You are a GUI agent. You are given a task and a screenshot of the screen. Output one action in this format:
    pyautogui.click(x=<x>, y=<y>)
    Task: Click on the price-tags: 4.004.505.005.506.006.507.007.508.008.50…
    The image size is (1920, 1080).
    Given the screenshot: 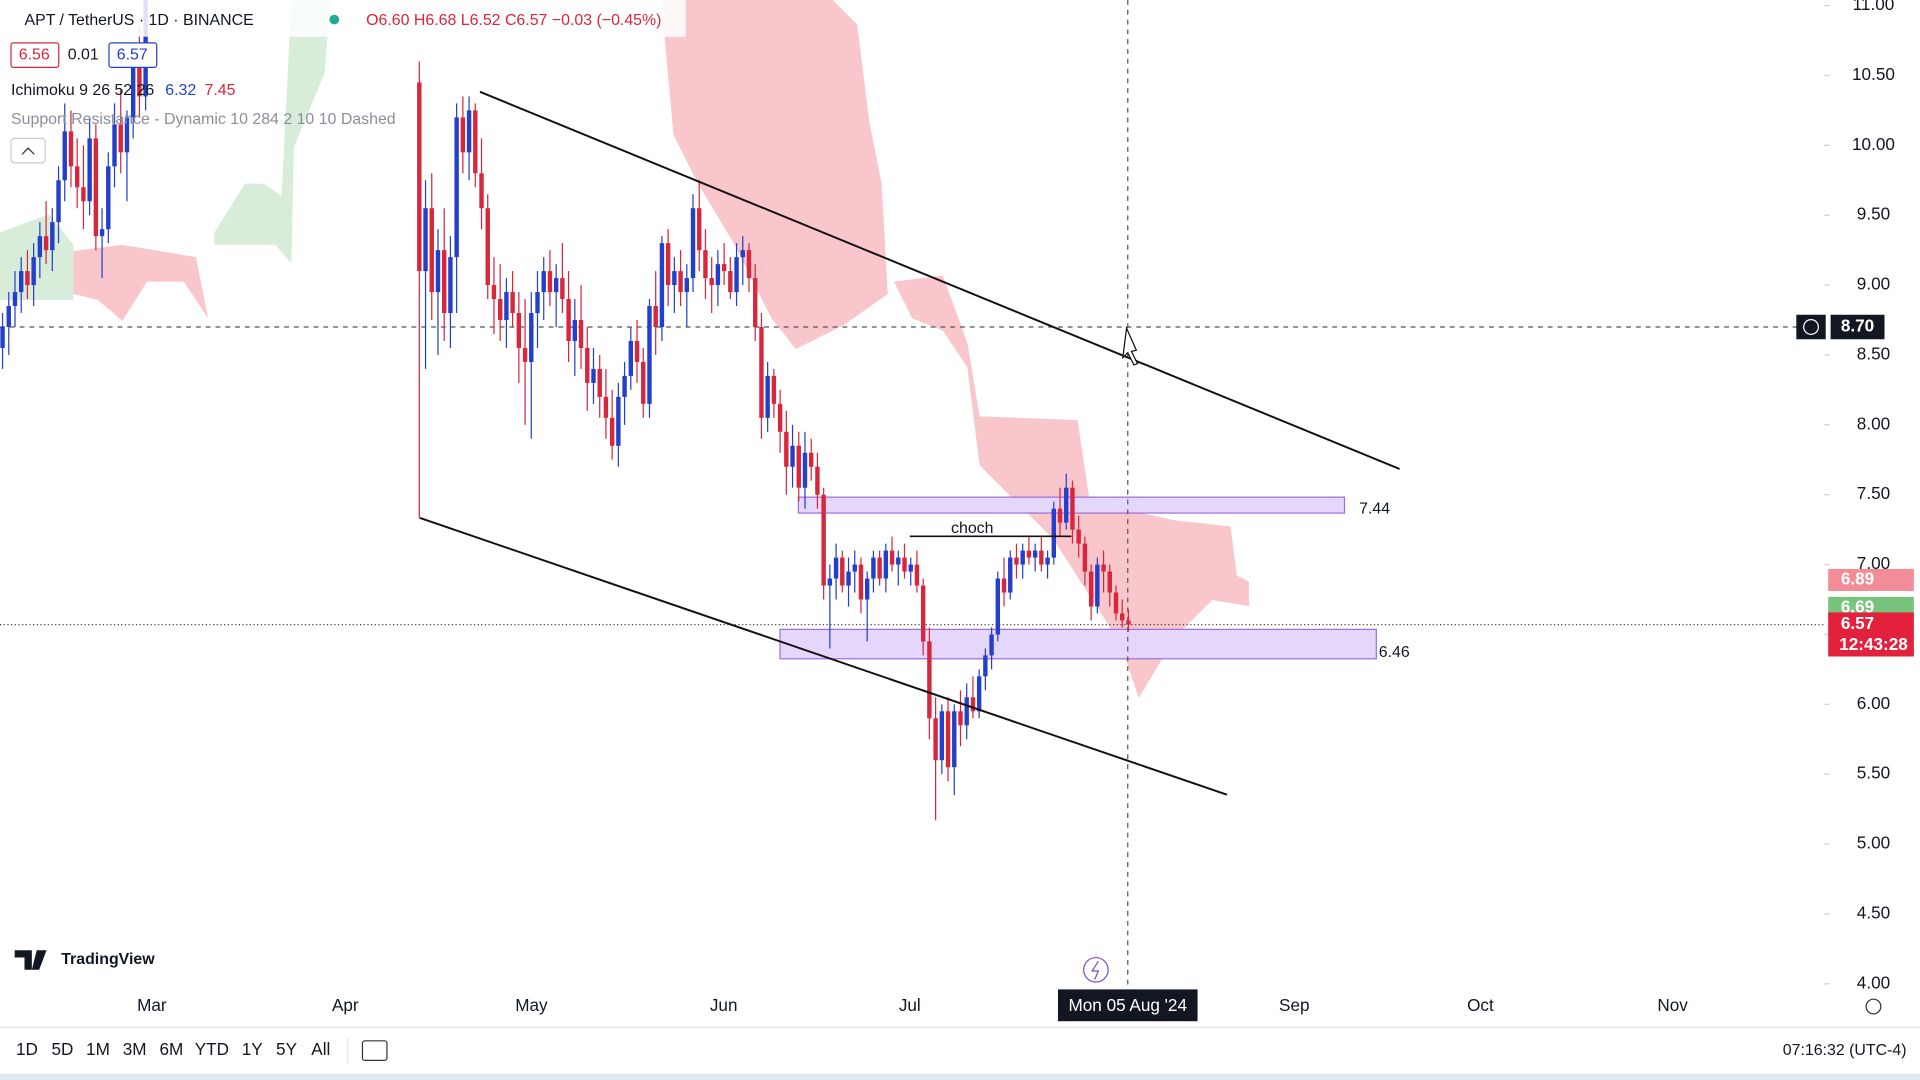 What is the action you would take?
    pyautogui.click(x=1855, y=496)
    